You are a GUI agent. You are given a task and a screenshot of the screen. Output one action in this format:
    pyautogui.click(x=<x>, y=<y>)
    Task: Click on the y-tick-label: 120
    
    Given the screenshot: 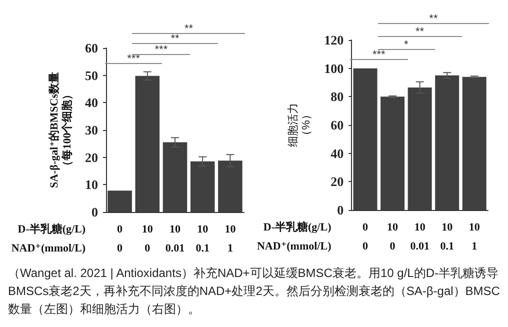 What is the action you would take?
    pyautogui.click(x=334, y=40)
    